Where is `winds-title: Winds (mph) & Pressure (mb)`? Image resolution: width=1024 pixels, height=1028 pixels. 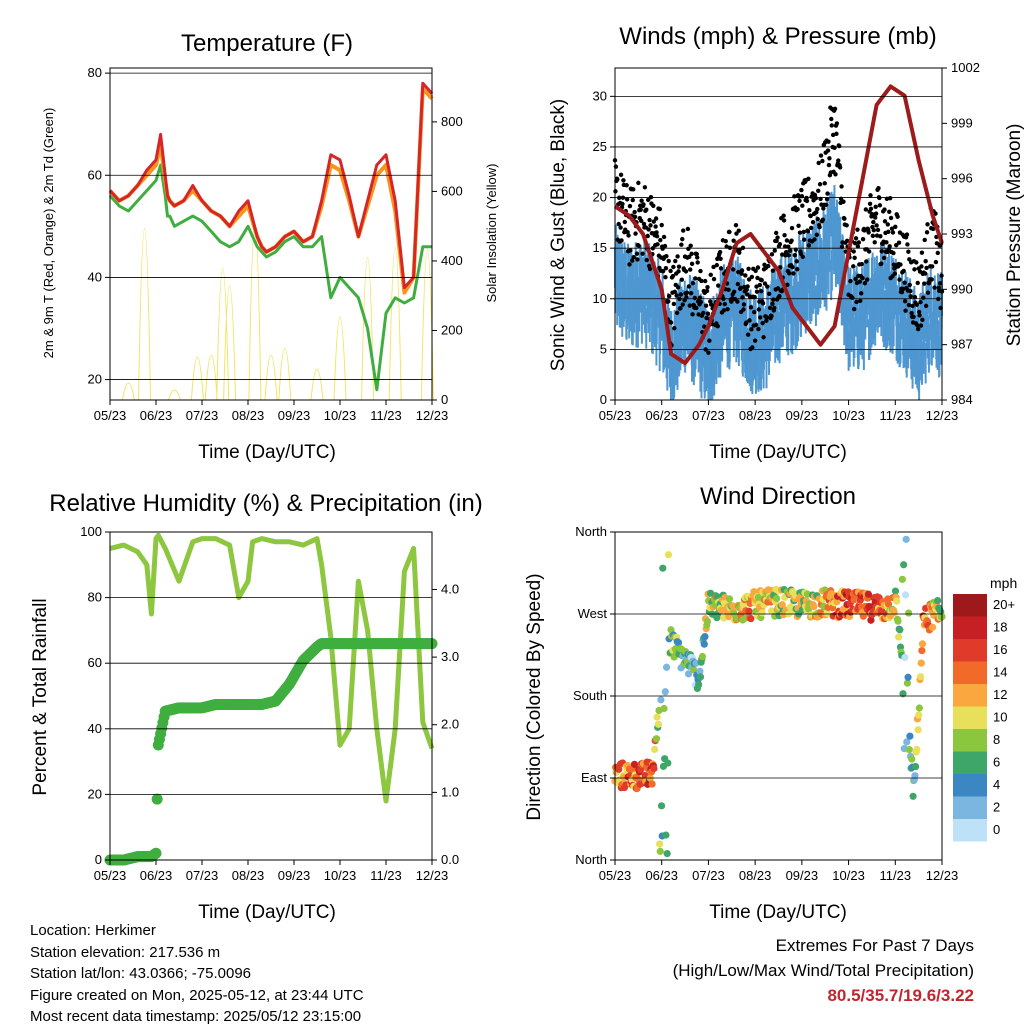 winds-title: Winds (mph) & Pressure (mb) is located at coordinates (777, 36).